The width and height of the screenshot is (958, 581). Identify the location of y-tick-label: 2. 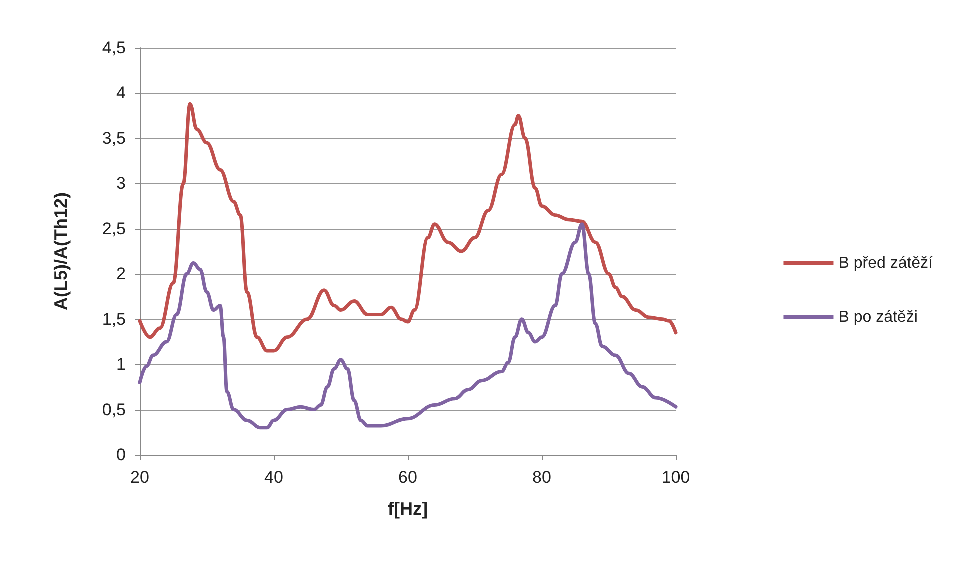
(121, 274).